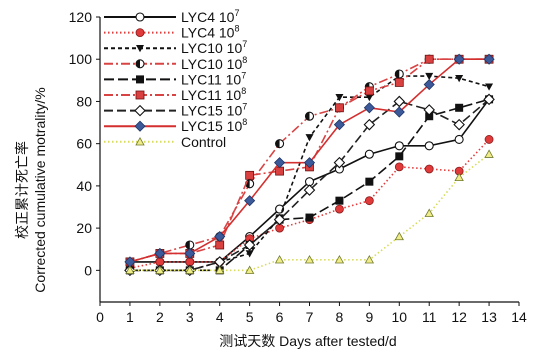  Describe the element at coordinates (84, 143) in the screenshot. I see `y-axis: 0 20 40 60 80 100 120` at that location.